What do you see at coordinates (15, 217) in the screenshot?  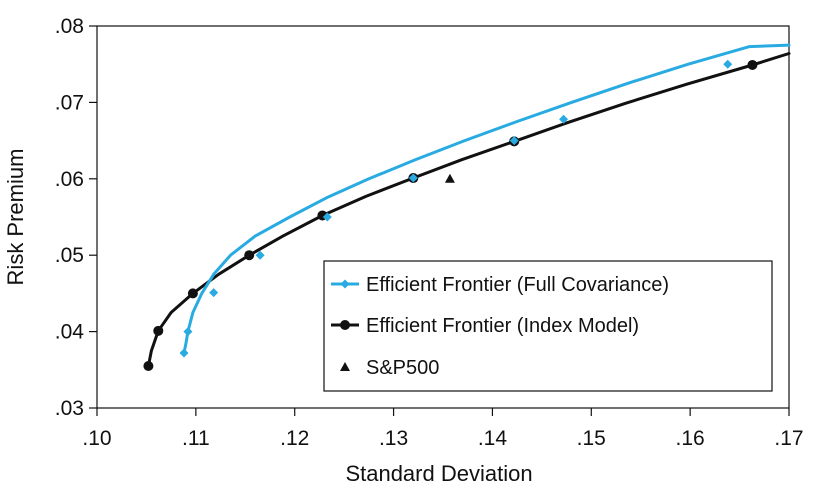 I see `y-axis-title: Risk Premium` at bounding box center [15, 217].